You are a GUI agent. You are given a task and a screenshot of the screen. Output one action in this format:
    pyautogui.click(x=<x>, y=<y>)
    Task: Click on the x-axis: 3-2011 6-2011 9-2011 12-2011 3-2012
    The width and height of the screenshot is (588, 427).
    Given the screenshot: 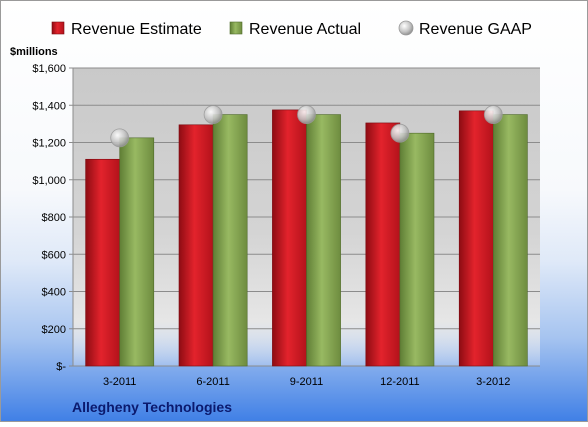 What is the action you would take?
    pyautogui.click(x=306, y=382)
    